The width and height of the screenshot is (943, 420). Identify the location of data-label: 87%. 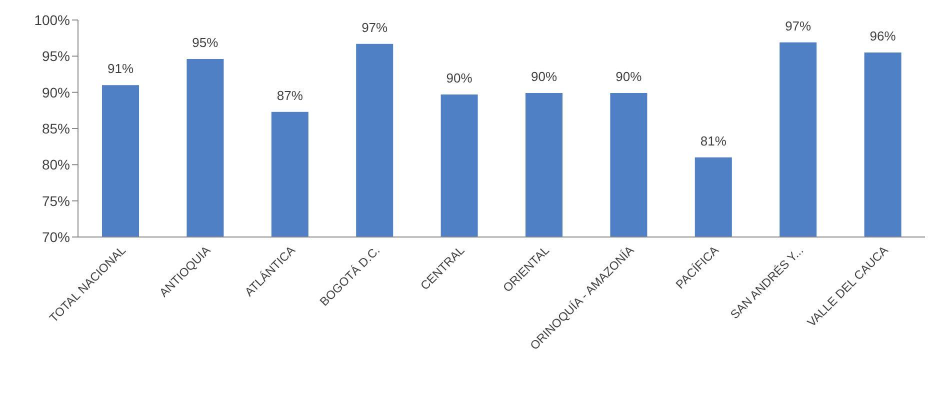
(290, 95).